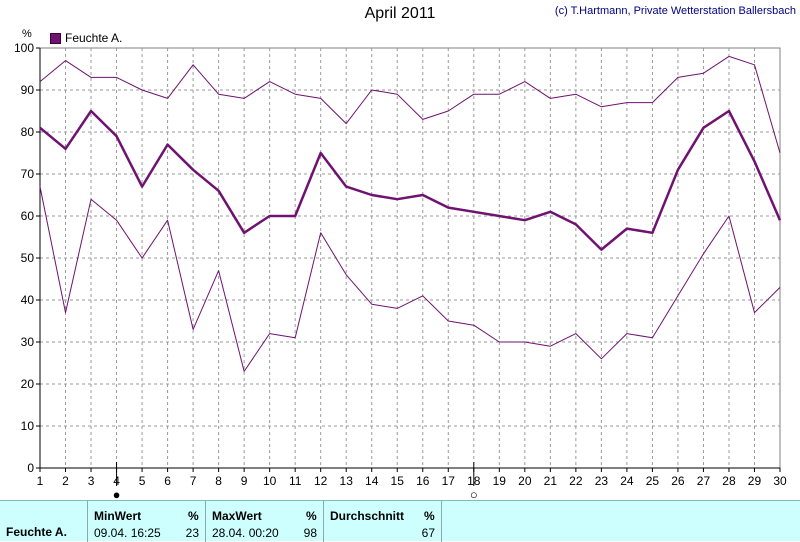  I want to click on max-header: MaxWert, so click(237, 516).